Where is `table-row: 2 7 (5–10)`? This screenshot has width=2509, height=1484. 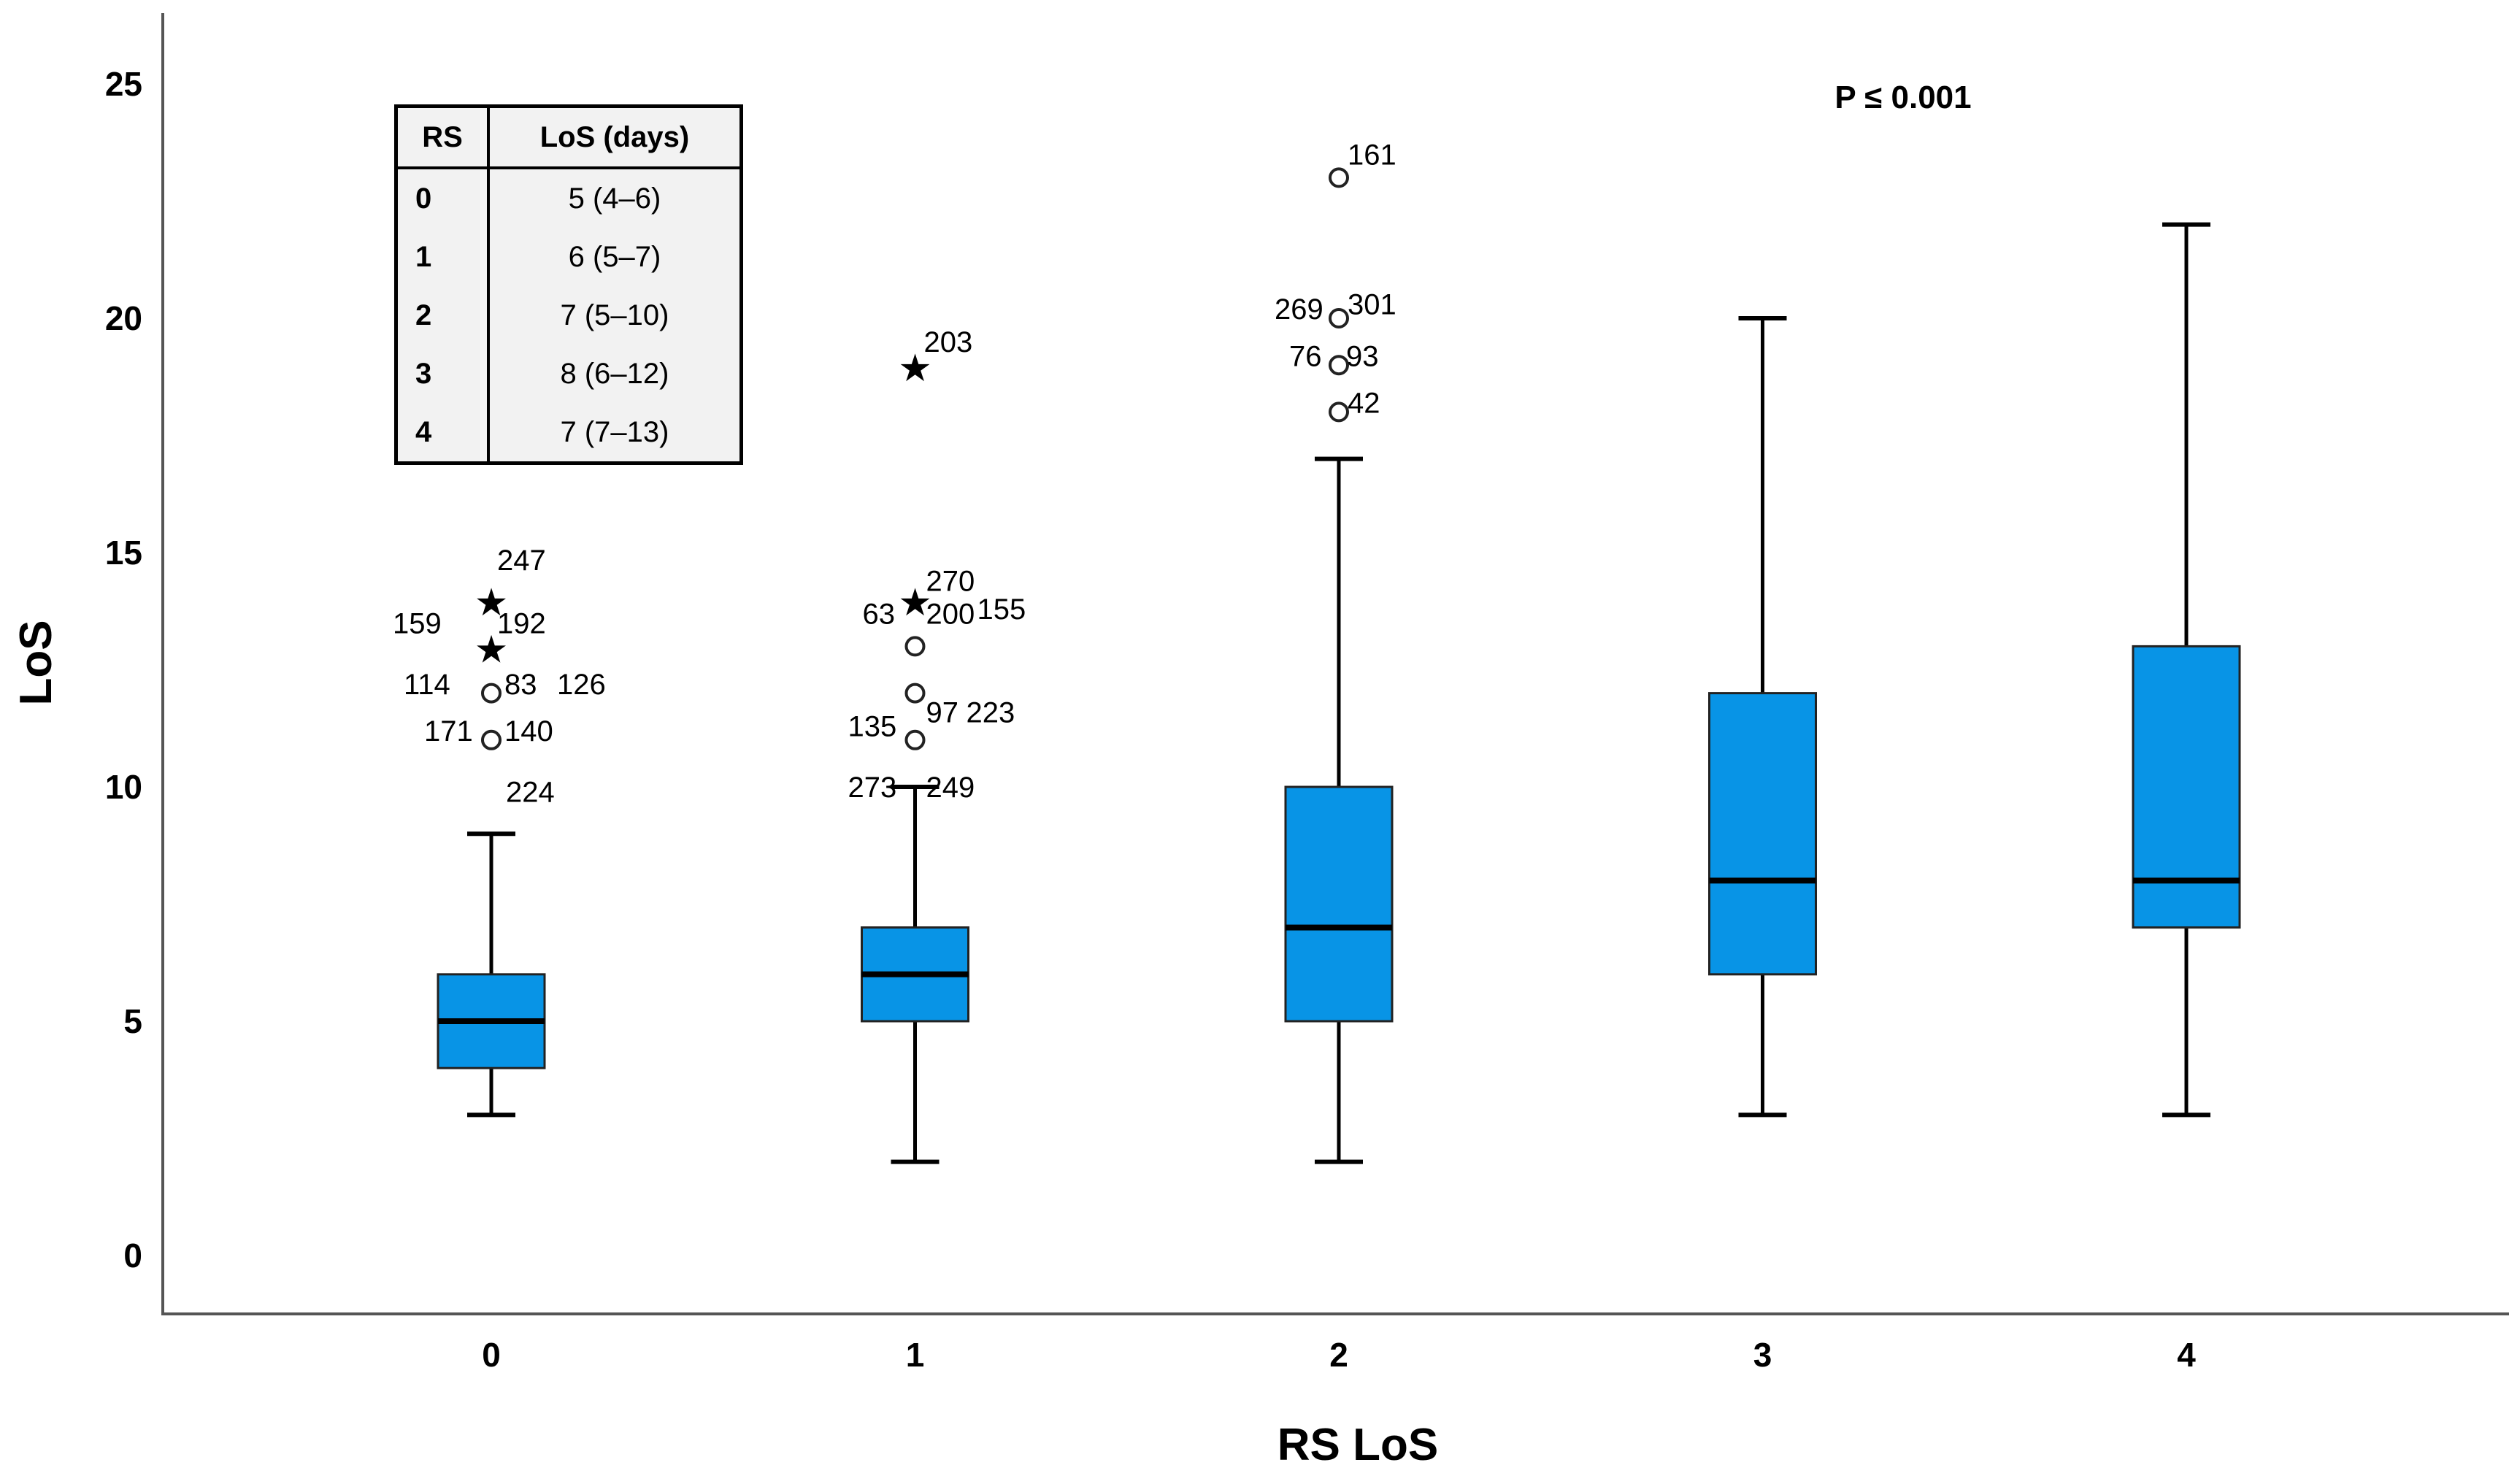
table-row: 2 7 (5–10) is located at coordinates (569, 315).